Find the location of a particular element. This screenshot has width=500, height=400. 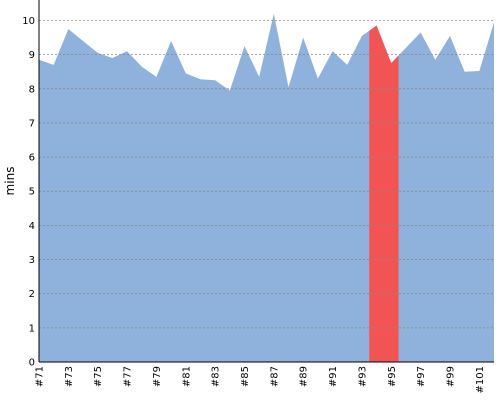

x-tick-label: #101 is located at coordinates (480, 379).